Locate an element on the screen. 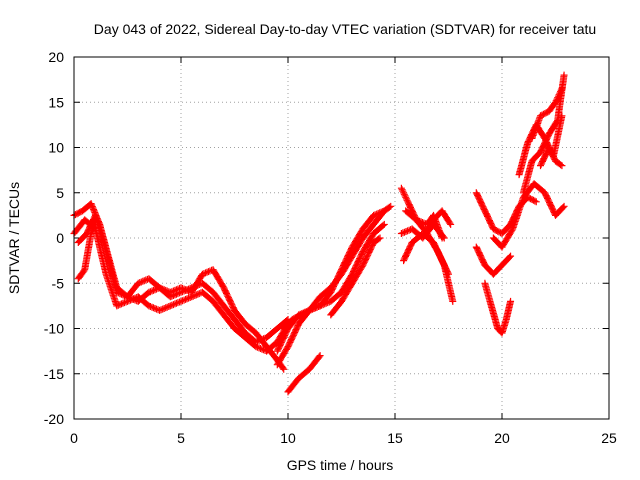 The image size is (640, 480). x-tick-label: 25 is located at coordinates (609, 438).